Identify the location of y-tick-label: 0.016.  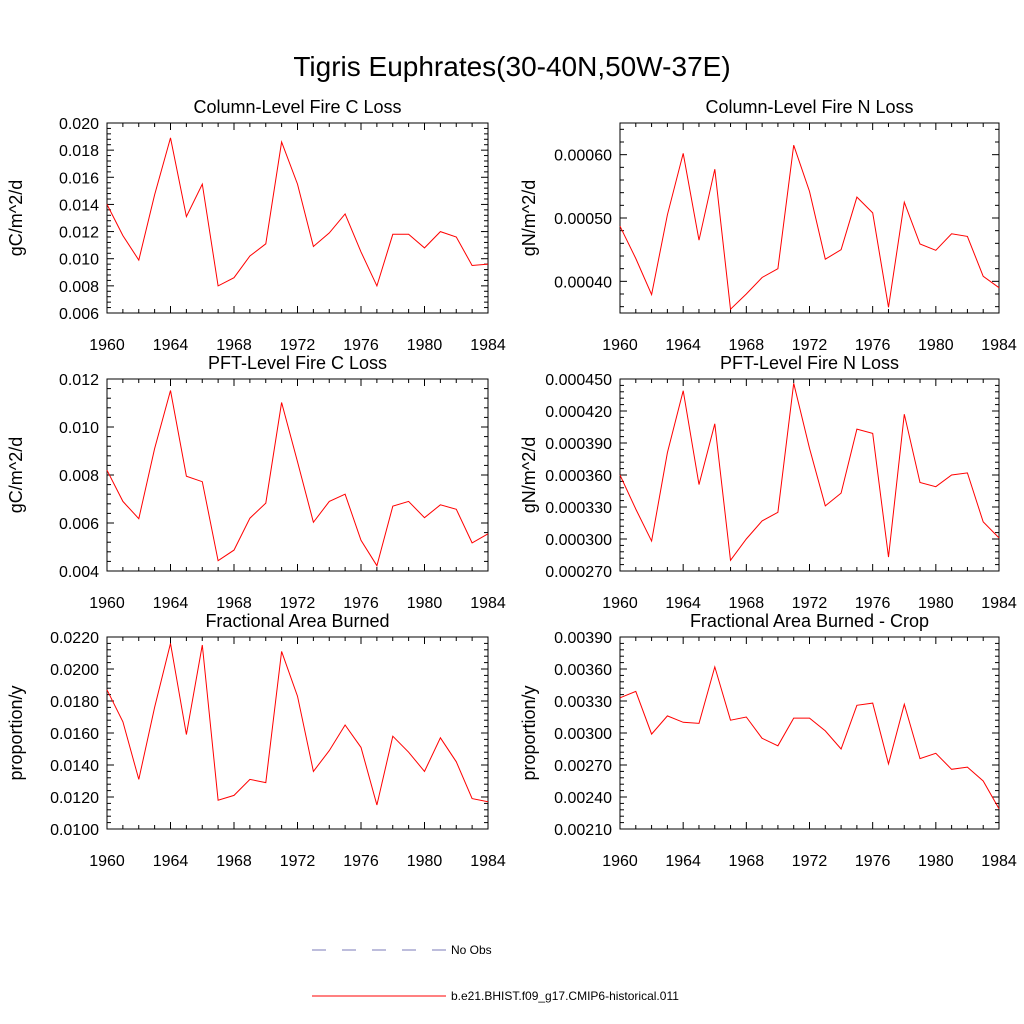
(79, 178).